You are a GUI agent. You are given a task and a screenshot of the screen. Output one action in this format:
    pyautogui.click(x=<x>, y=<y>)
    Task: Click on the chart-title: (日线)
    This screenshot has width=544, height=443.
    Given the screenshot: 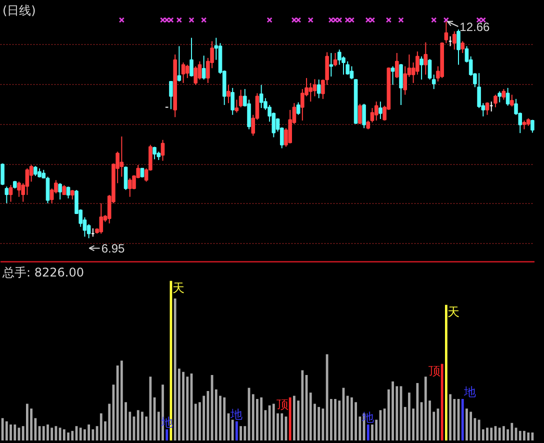 What is the action you would take?
    pyautogui.click(x=19, y=11)
    